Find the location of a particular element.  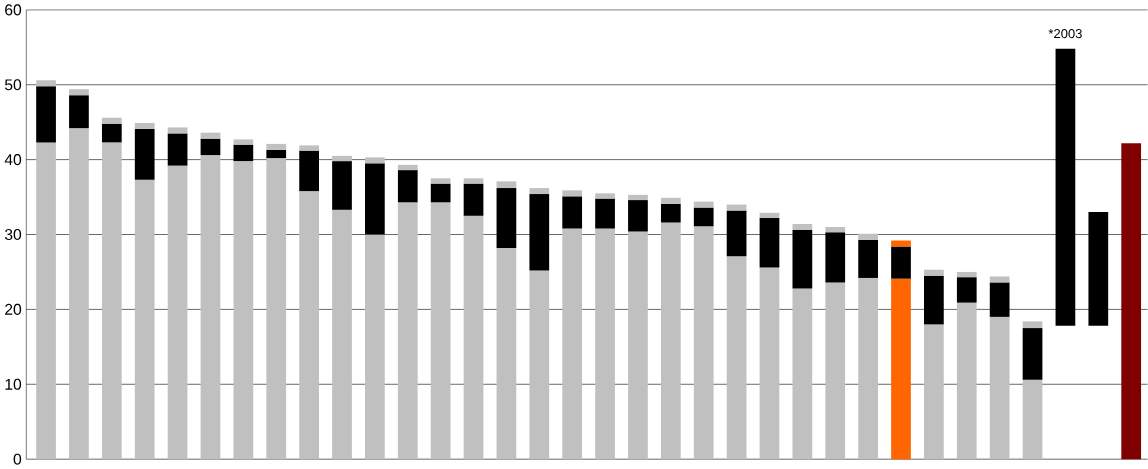

y-tick-label: 40 is located at coordinates (13, 160).